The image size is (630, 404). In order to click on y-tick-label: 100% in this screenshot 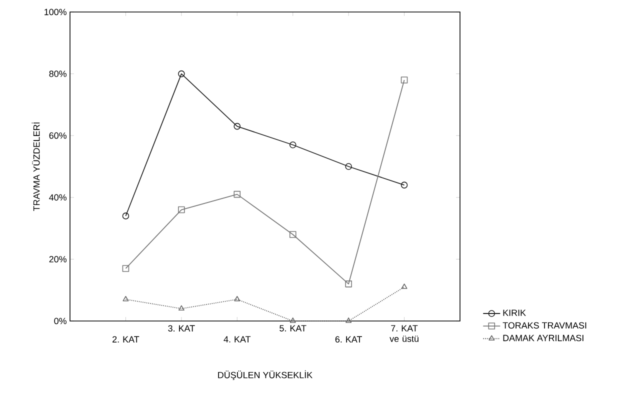, I will do `click(55, 12)`.